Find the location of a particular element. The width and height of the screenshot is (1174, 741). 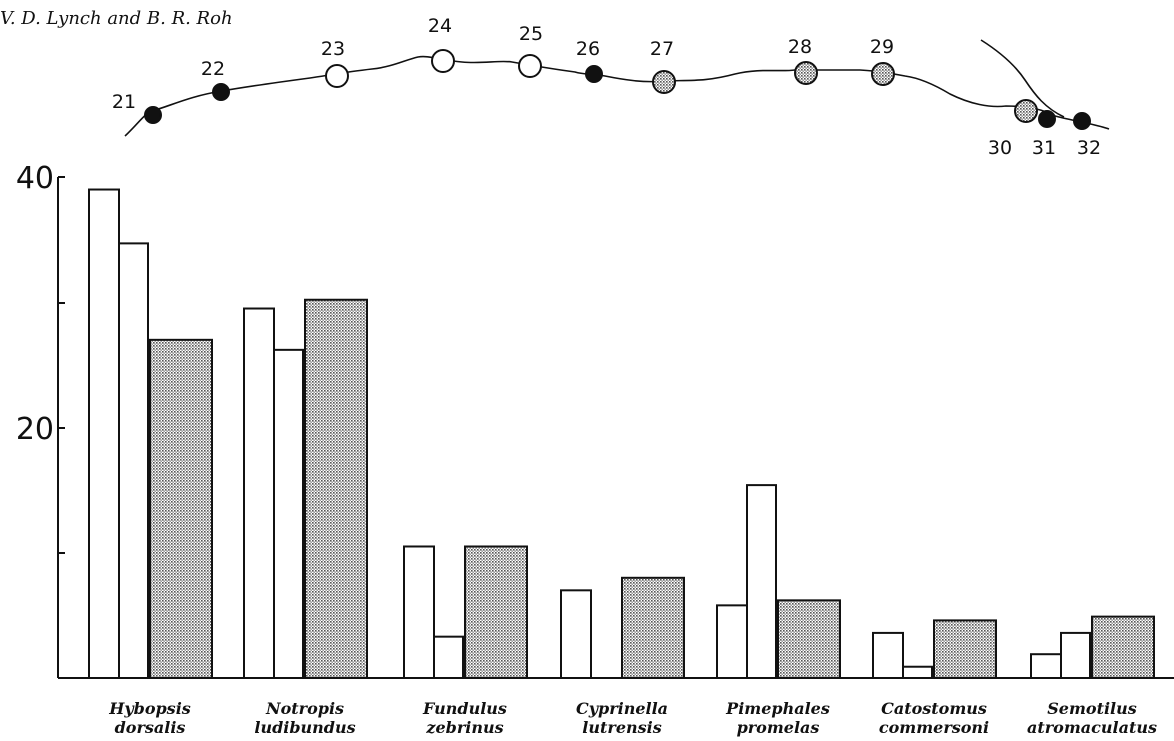

site-label-22: 22 is located at coordinates (213, 69).